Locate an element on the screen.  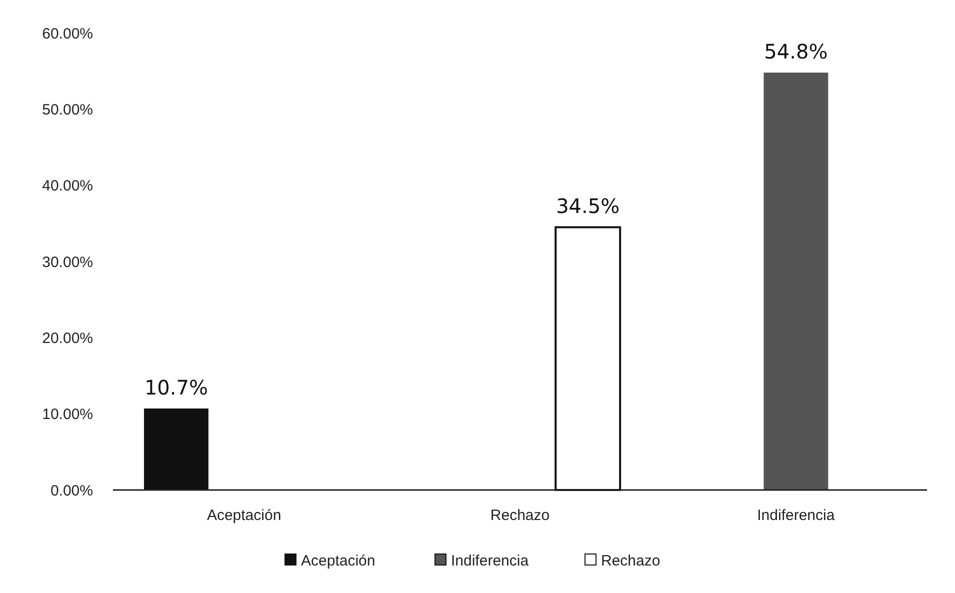
x-tick-label: Aceptación is located at coordinates (244, 515).